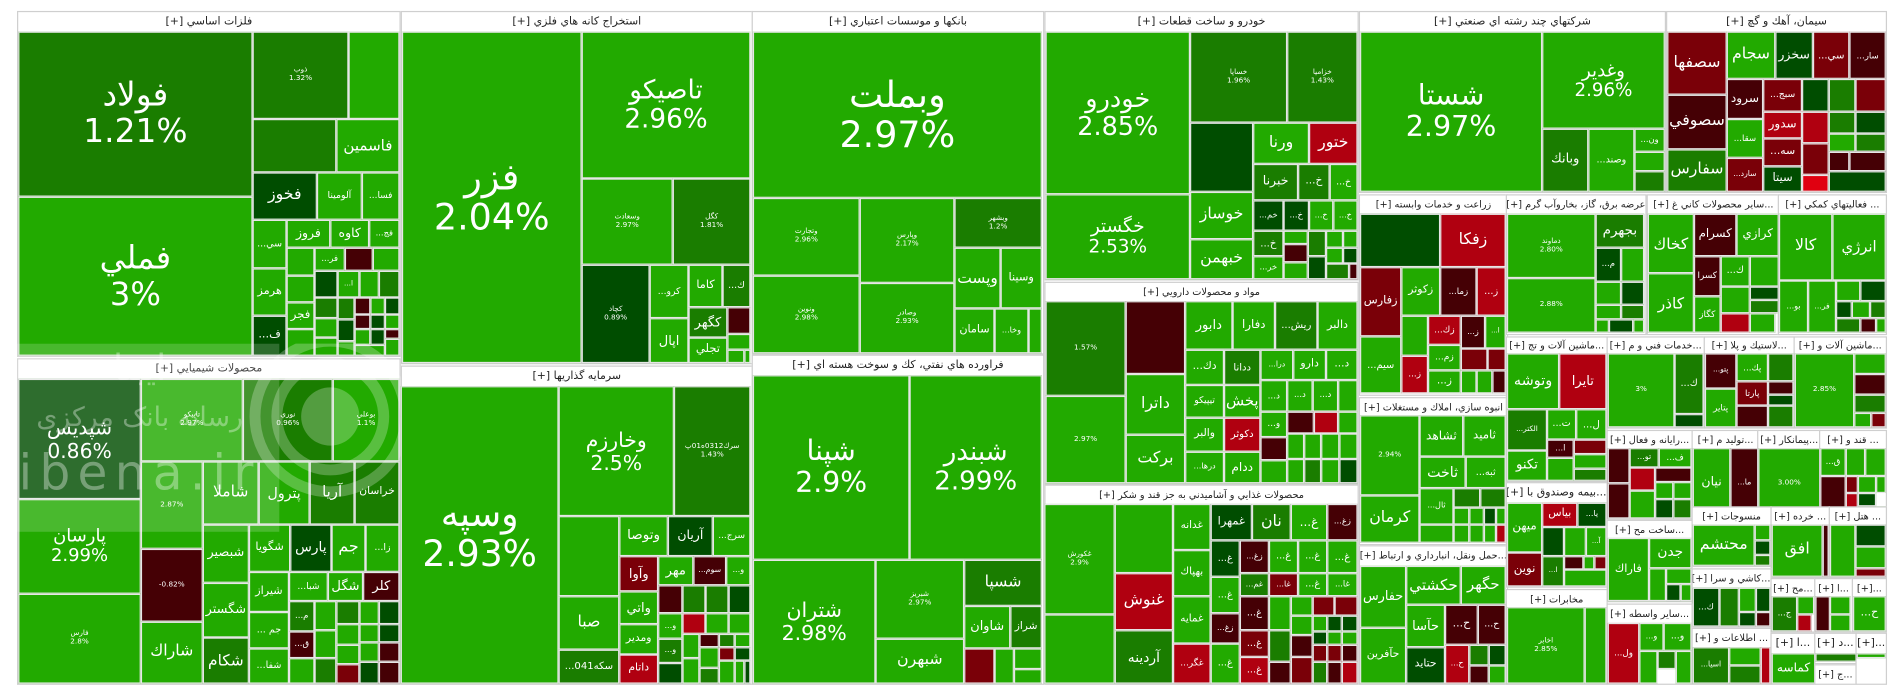  What do you see at coordinates (1551, 305) in the screenshot?
I see `stock-tile: 2.88%` at bounding box center [1551, 305].